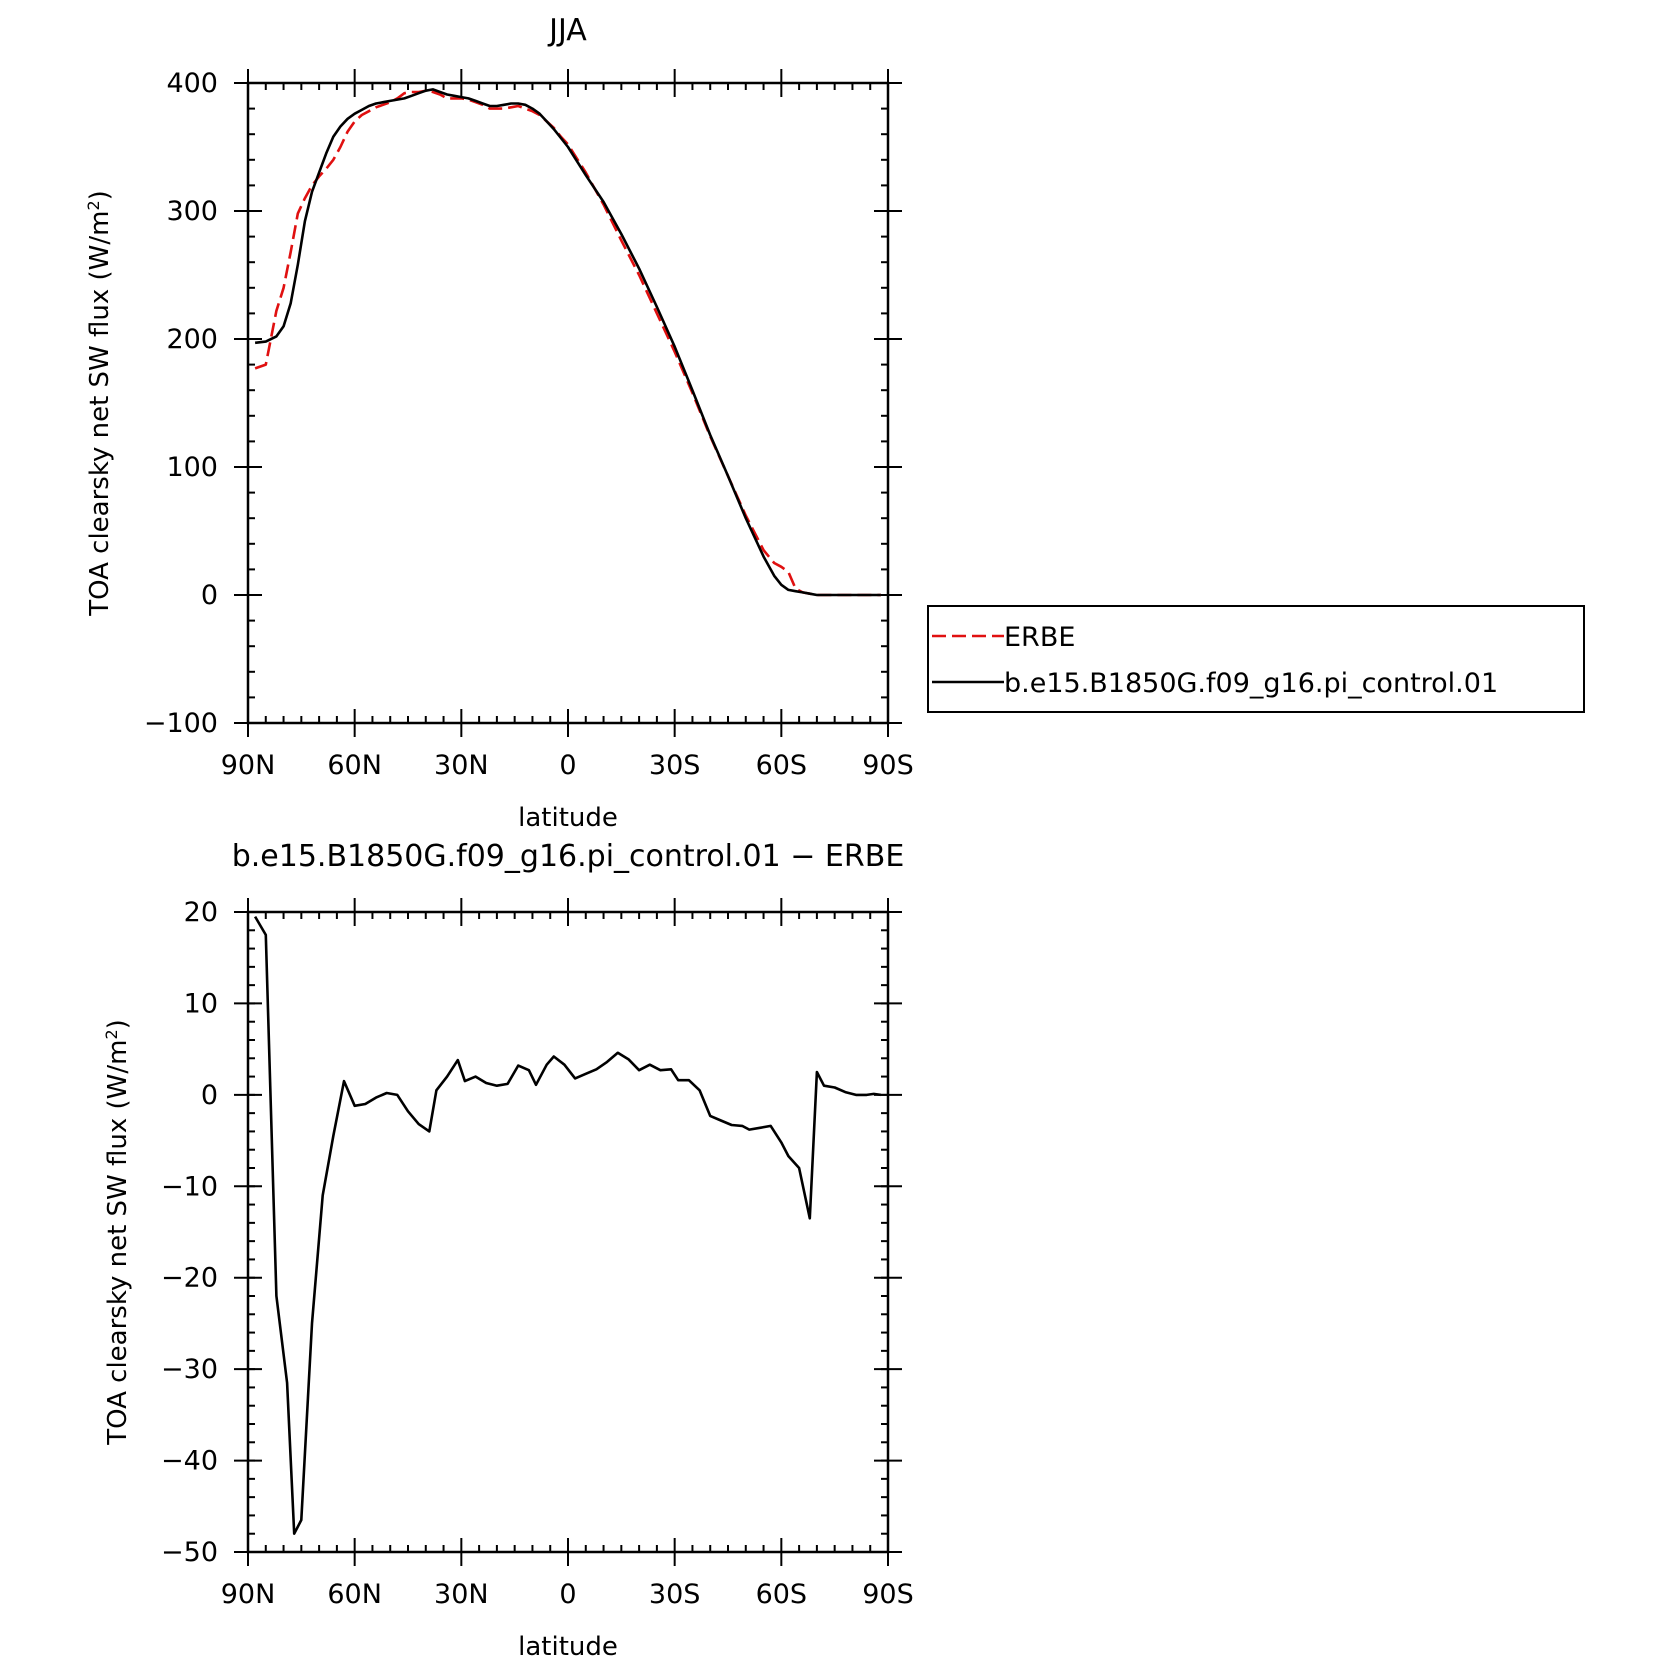  I want to click on x-axis-label-bottom: latitude, so click(568, 1647).